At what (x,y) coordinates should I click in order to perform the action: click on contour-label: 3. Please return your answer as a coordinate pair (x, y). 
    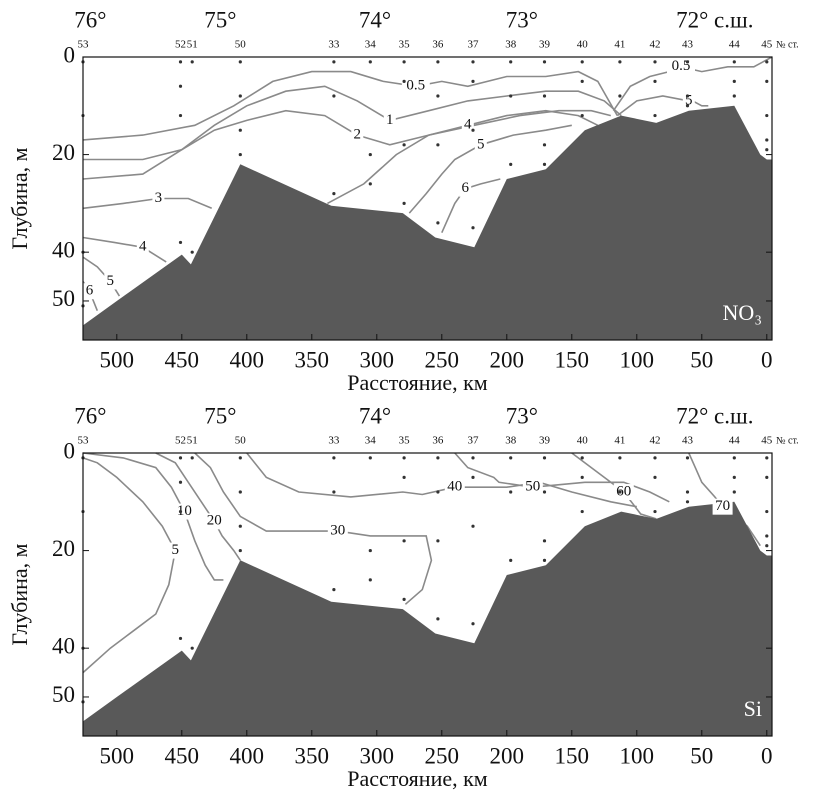
    Looking at the image, I should click on (159, 198).